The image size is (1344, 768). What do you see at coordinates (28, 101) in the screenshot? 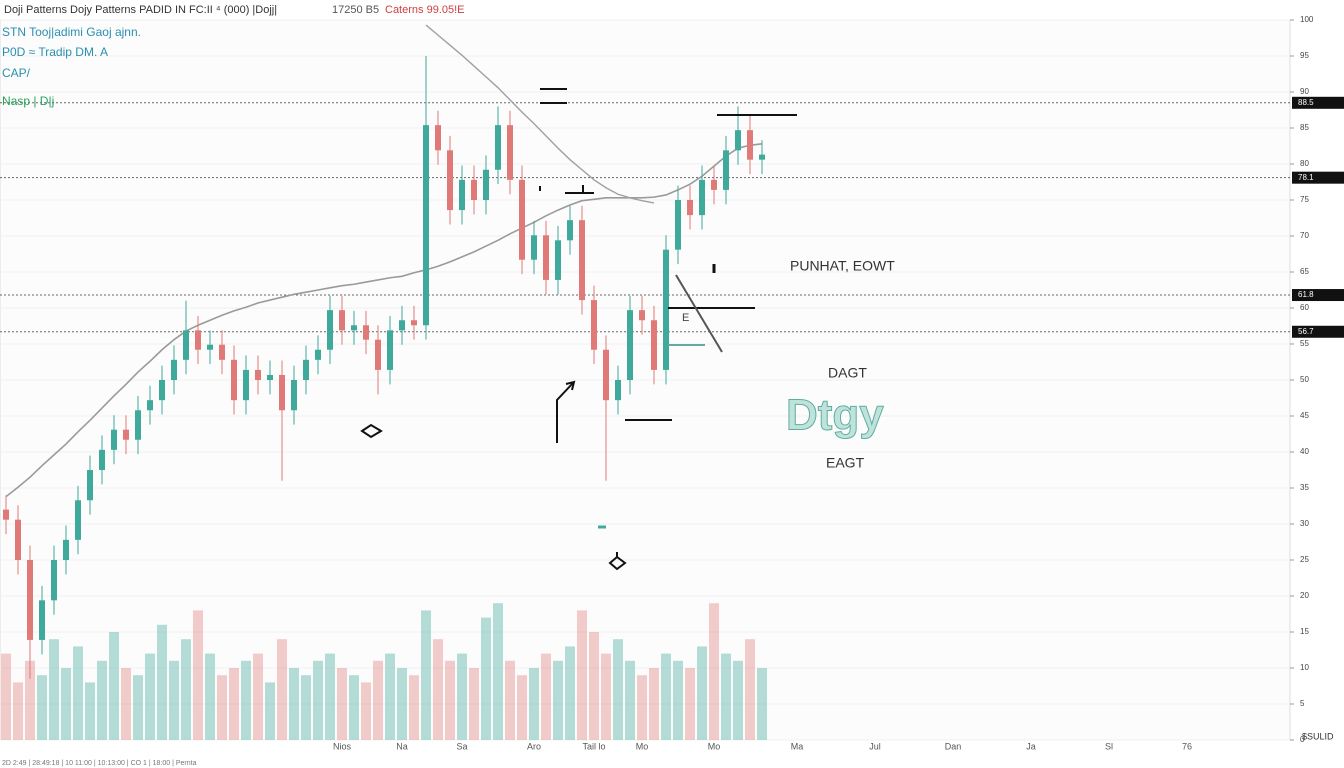
I see `legend-line: Nasp | D|j` at bounding box center [28, 101].